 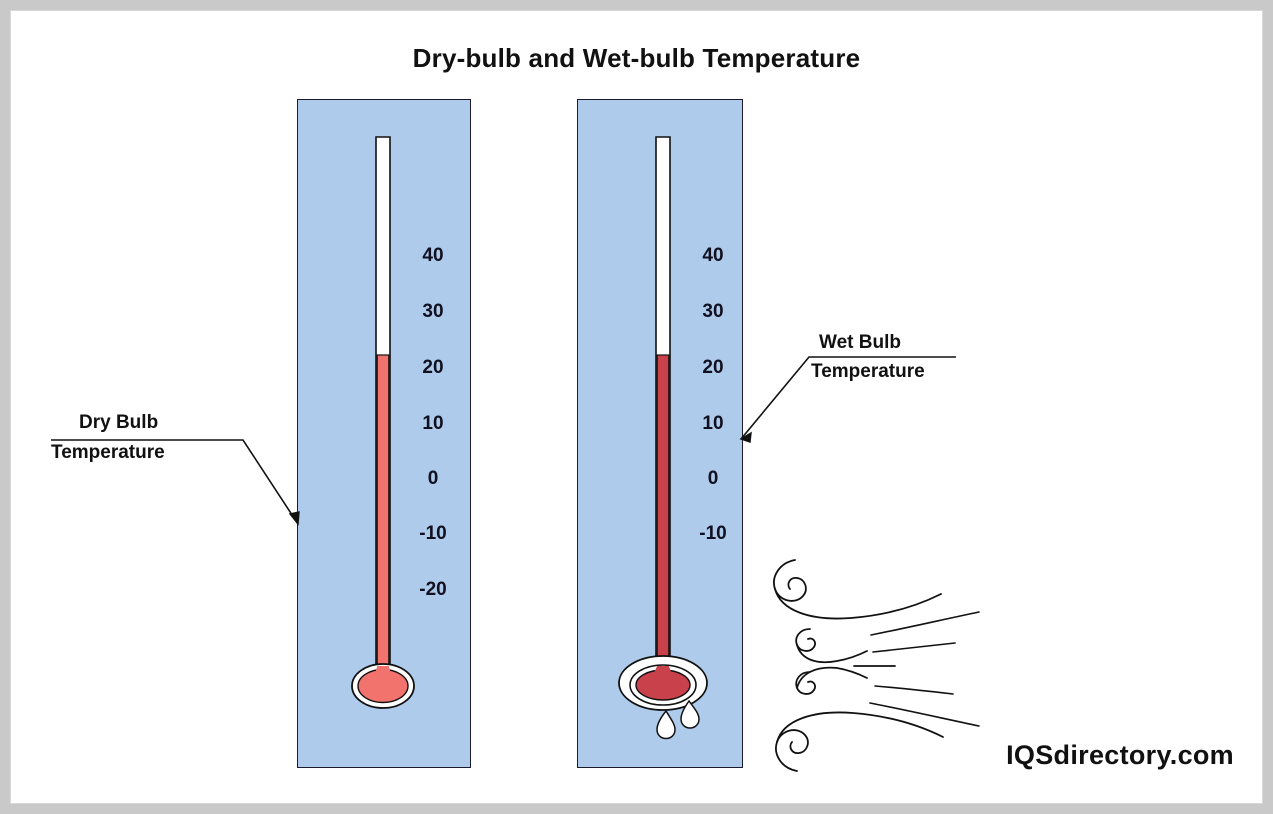 I want to click on dry-bulb-scale-neg20: -20, so click(x=433, y=589).